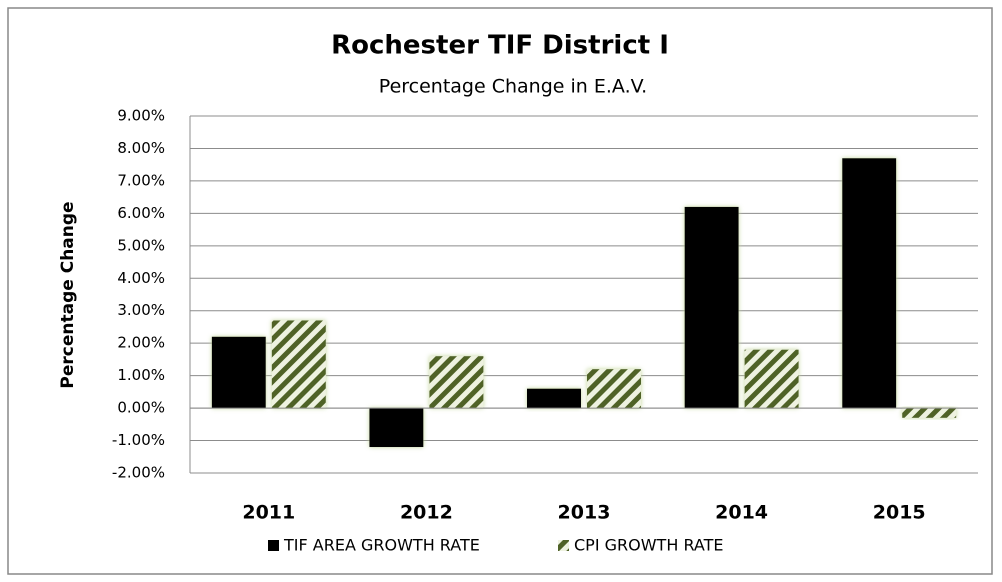 This screenshot has width=1002, height=582. What do you see at coordinates (141, 180) in the screenshot?
I see `y-tick-label: 7.00%` at bounding box center [141, 180].